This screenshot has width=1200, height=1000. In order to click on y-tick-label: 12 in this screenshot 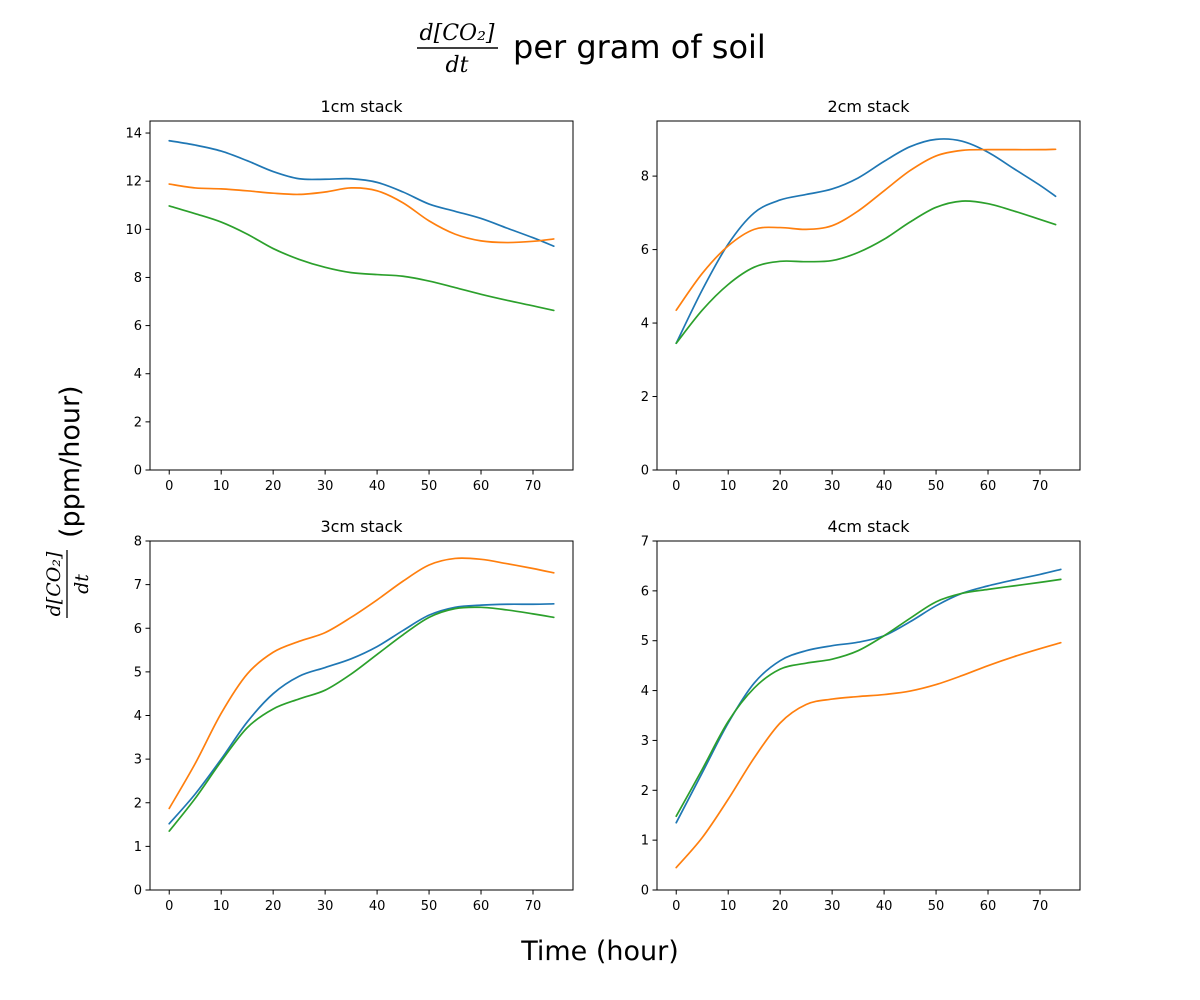, I will do `click(133, 182)`.